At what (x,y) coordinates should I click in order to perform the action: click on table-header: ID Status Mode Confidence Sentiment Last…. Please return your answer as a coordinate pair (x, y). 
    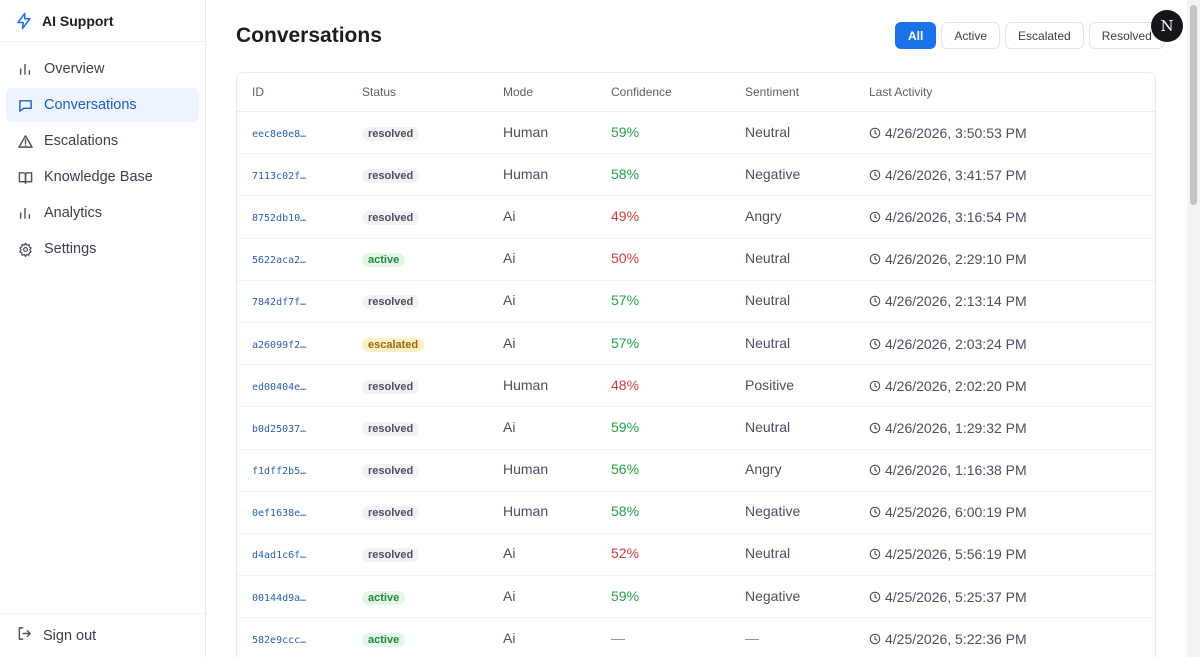
    Looking at the image, I should click on (696, 92).